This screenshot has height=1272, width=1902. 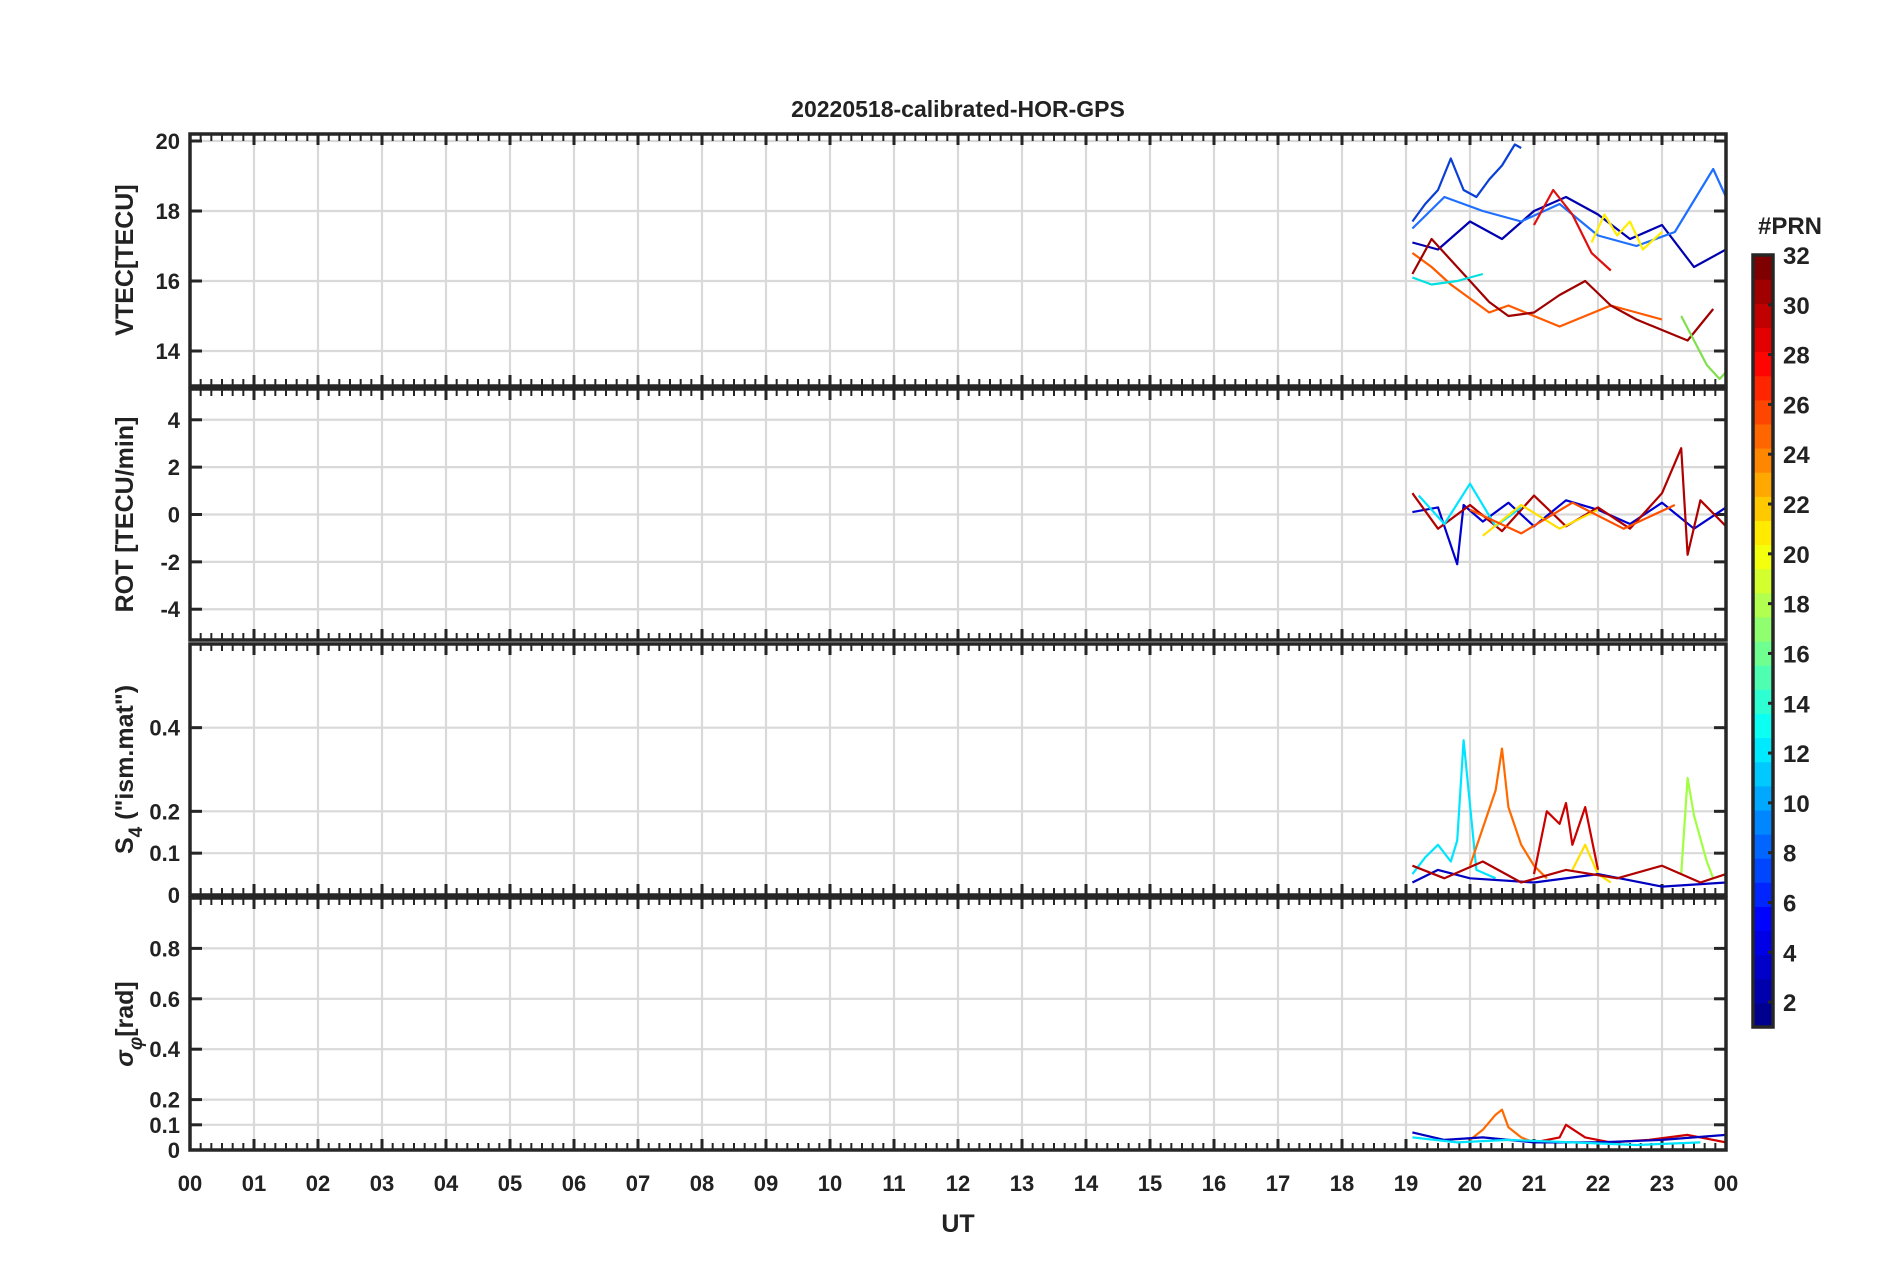 I want to click on y-tick-label: 0.6, so click(x=164, y=999).